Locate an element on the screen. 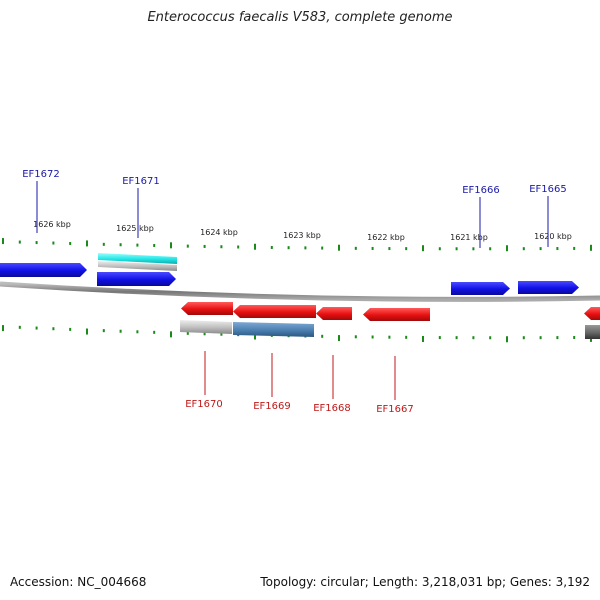 This screenshot has width=600, height=600. gene-label-ef1665: EF1665 is located at coordinates (548, 189).